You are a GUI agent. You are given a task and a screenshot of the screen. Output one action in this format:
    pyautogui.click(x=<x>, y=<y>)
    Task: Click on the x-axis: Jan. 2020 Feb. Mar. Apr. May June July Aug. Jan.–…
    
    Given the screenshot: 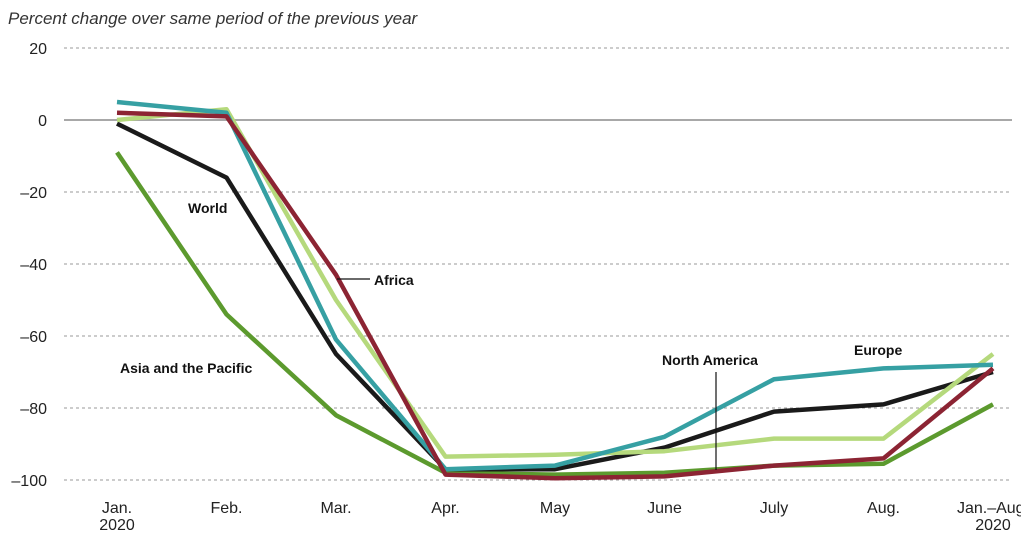 What is the action you would take?
    pyautogui.click(x=560, y=517)
    